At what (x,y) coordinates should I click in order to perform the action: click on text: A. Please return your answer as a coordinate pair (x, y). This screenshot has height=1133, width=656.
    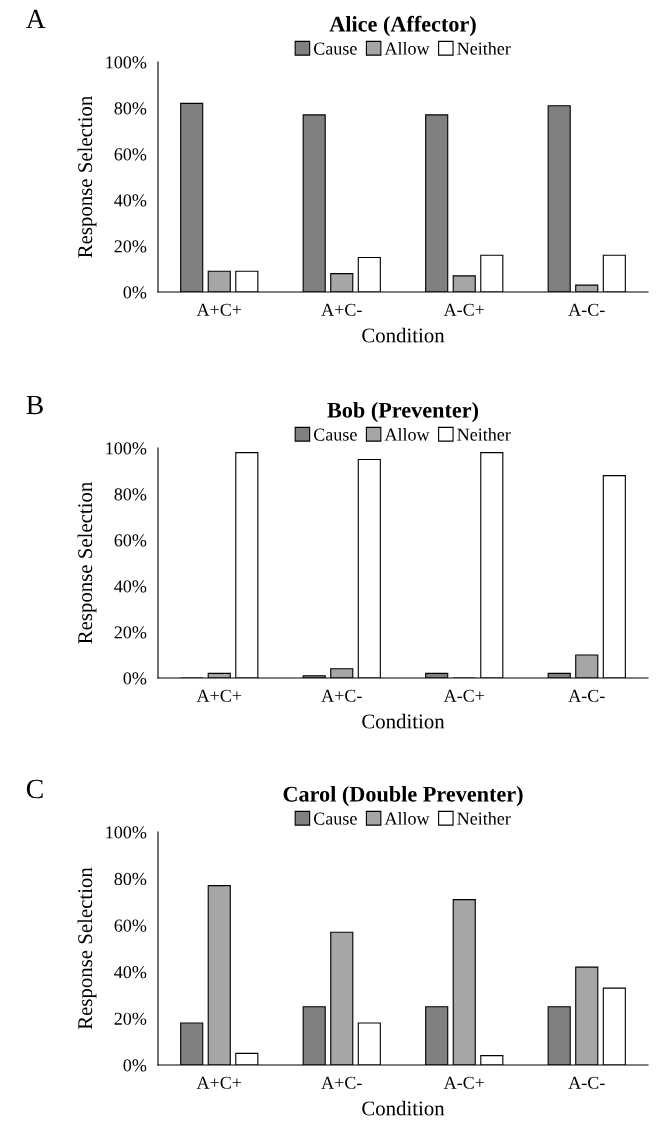
    Looking at the image, I should click on (35, 19).